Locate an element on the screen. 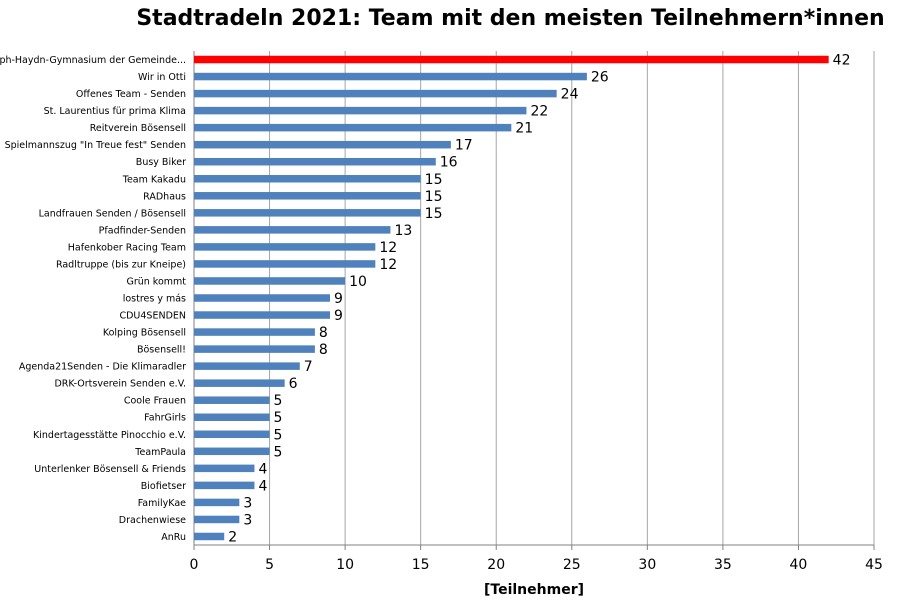 Image resolution: width=901 pixels, height=600 pixels. category-label: Spielmannszug "In Treue fest" Senden is located at coordinates (95, 145).